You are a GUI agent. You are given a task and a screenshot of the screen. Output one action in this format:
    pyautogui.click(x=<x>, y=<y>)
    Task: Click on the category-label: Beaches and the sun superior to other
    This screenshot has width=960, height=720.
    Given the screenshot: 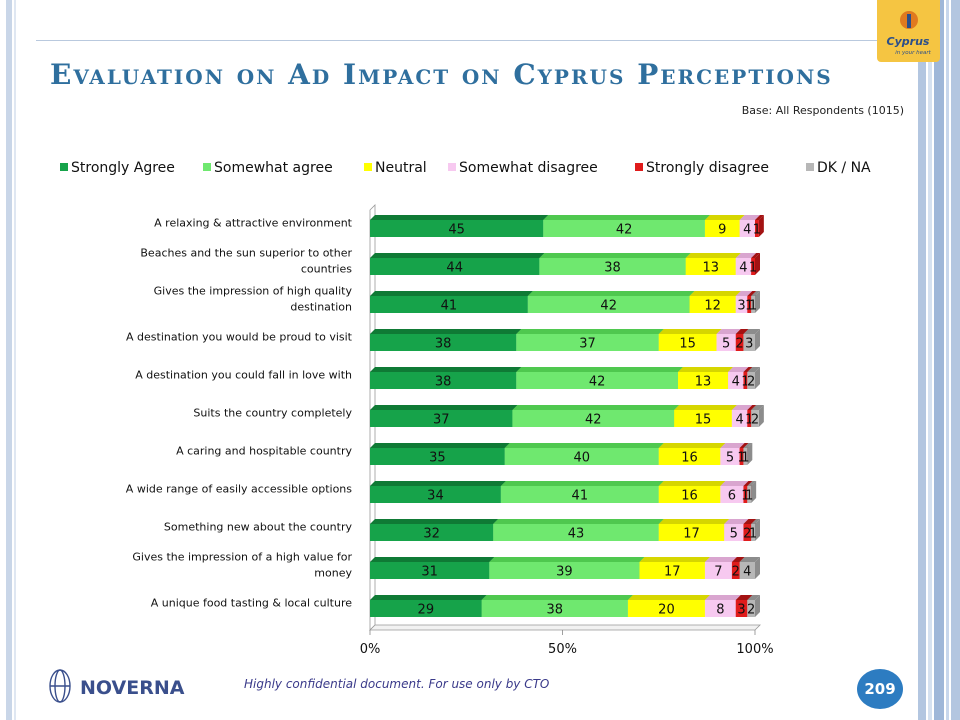 What is the action you would take?
    pyautogui.click(x=246, y=253)
    